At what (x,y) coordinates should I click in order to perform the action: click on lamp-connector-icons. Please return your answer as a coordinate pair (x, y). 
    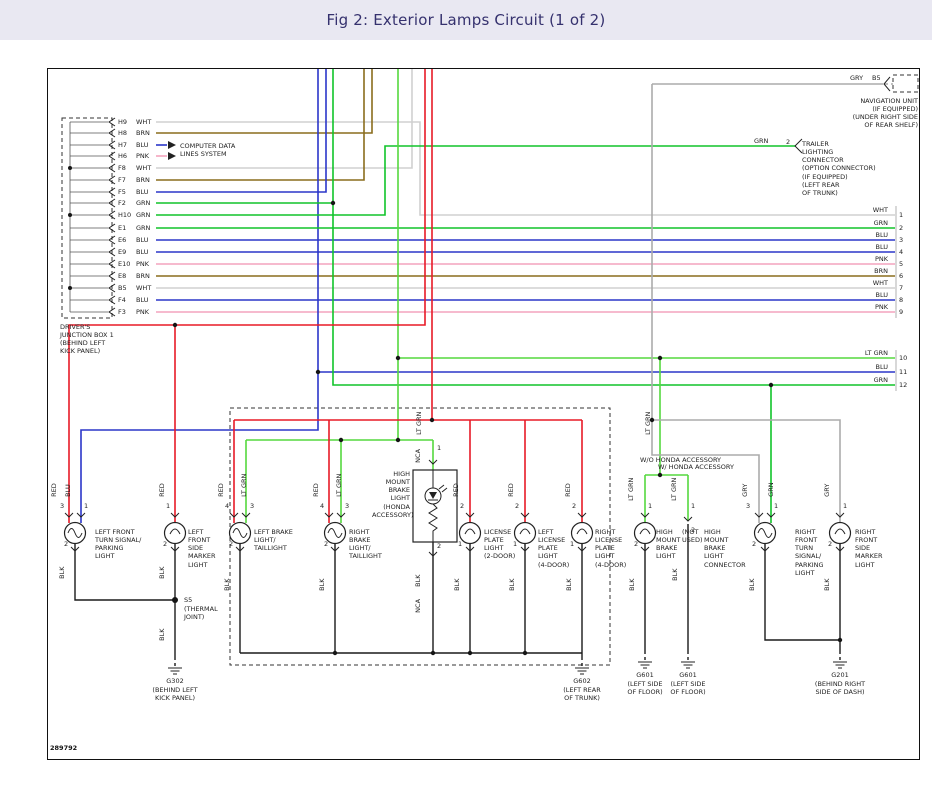
    Looking at the image, I should click on (454, 508).